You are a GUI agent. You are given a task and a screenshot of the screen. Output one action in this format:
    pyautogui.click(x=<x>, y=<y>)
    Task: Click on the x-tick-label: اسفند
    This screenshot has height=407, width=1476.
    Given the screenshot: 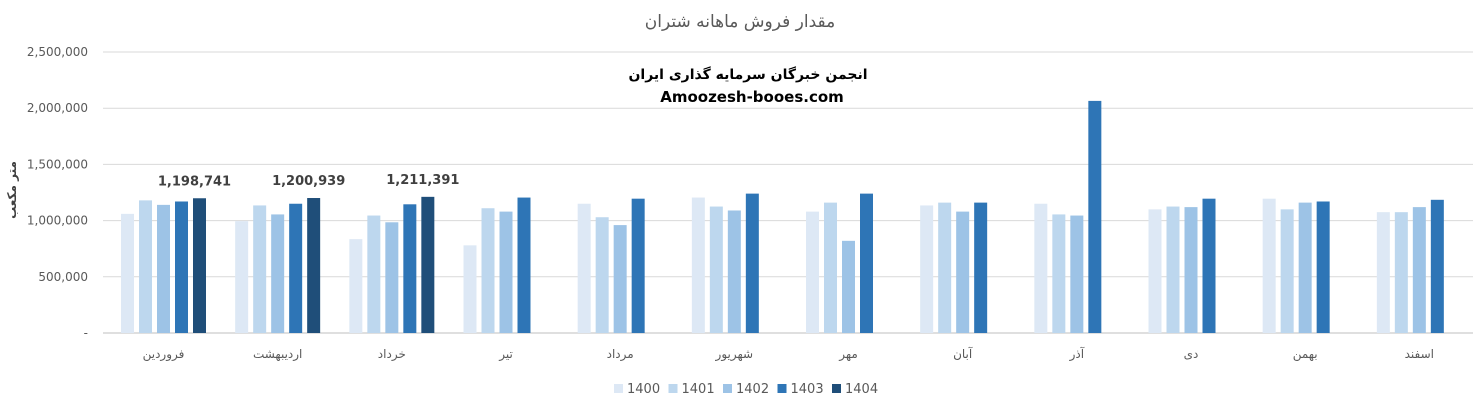 What is the action you would take?
    pyautogui.click(x=1419, y=354)
    